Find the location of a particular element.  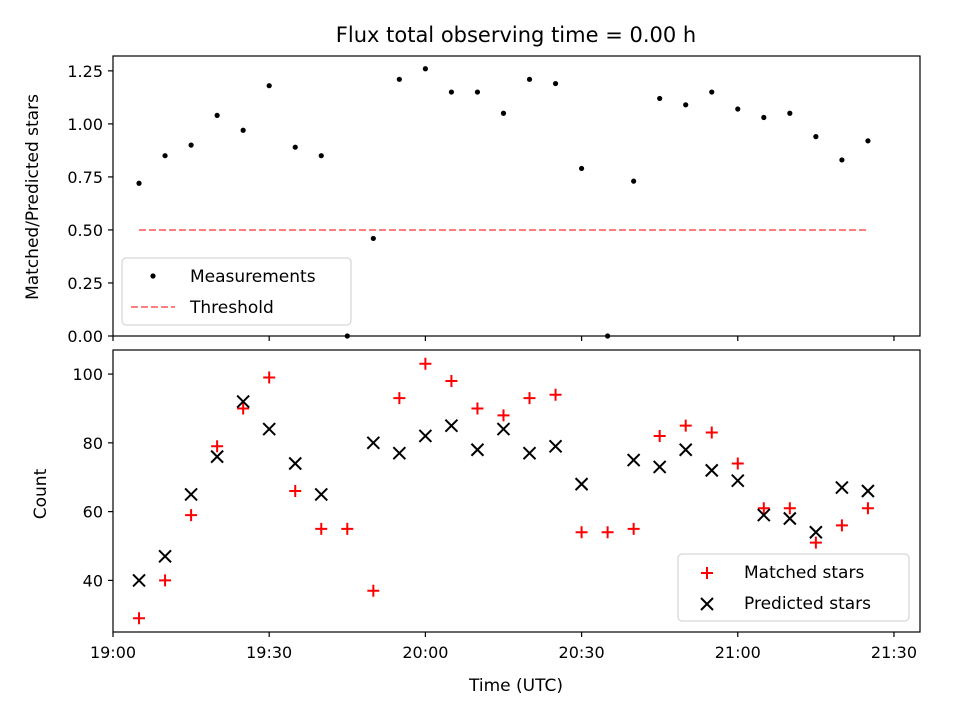

top-legend-box is located at coordinates (236, 291).